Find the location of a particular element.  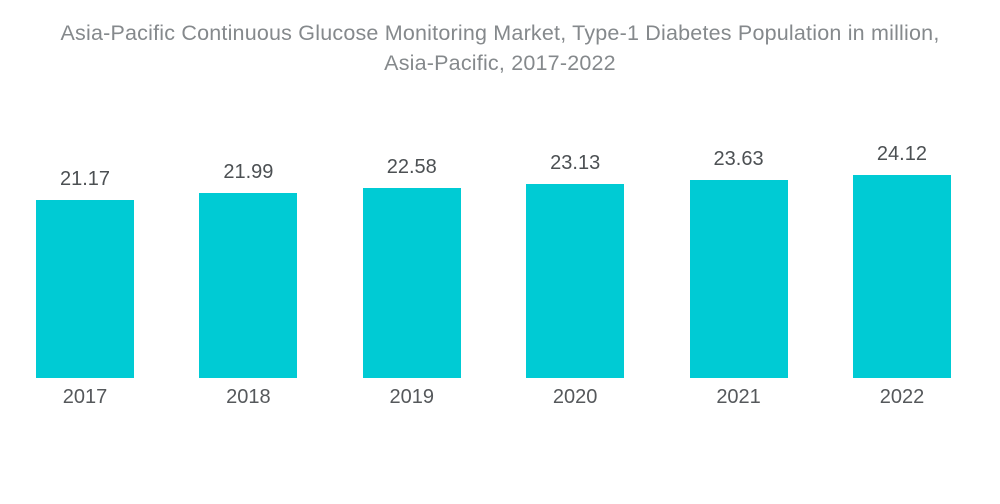

bar-column-2018: 21.99 is located at coordinates (248, 269).